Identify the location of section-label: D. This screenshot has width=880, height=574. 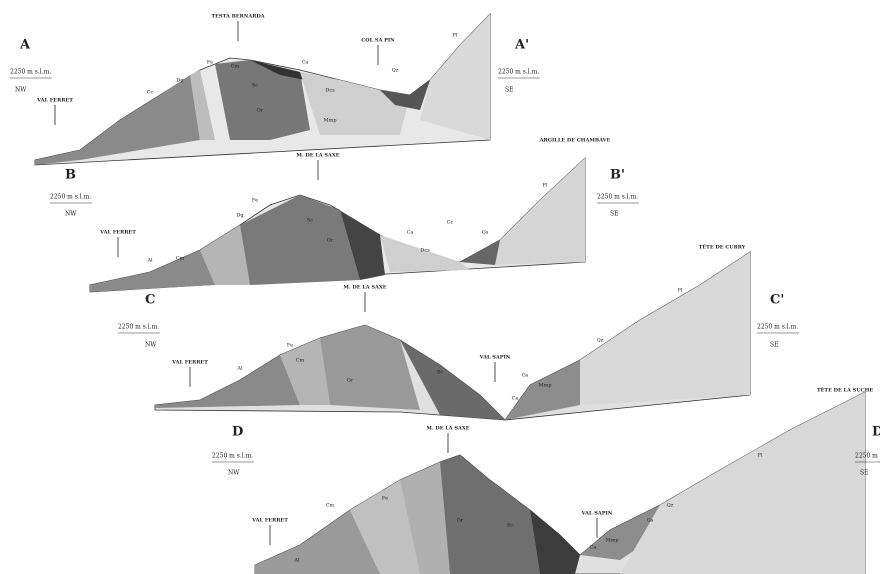
(237, 432).